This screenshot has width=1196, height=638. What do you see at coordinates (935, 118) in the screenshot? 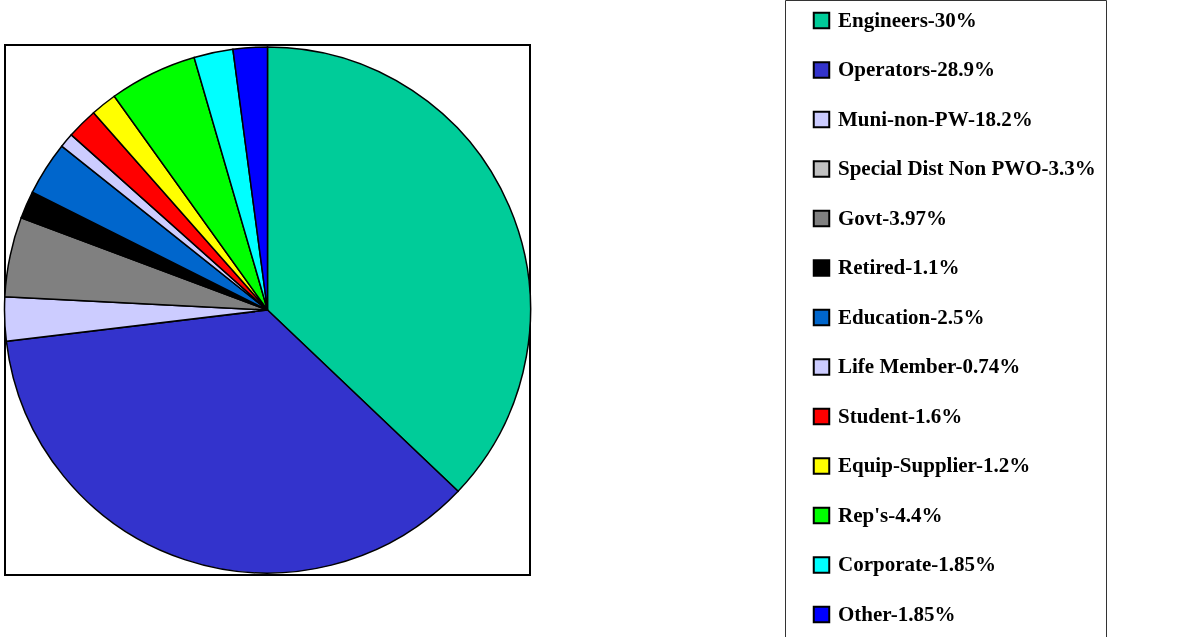
I see `legend-label: Muni-non-PW-18.2%` at bounding box center [935, 118].